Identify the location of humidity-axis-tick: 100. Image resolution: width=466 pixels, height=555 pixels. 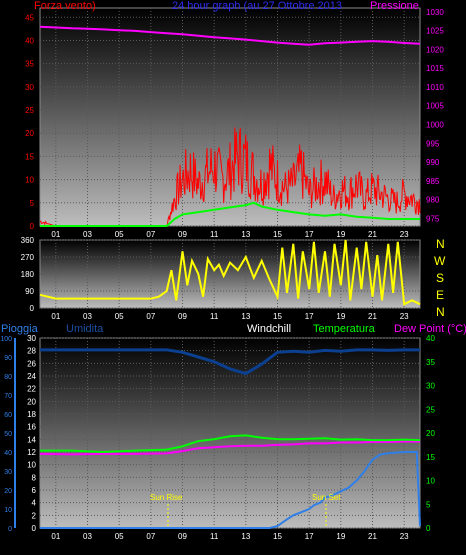
(6, 339).